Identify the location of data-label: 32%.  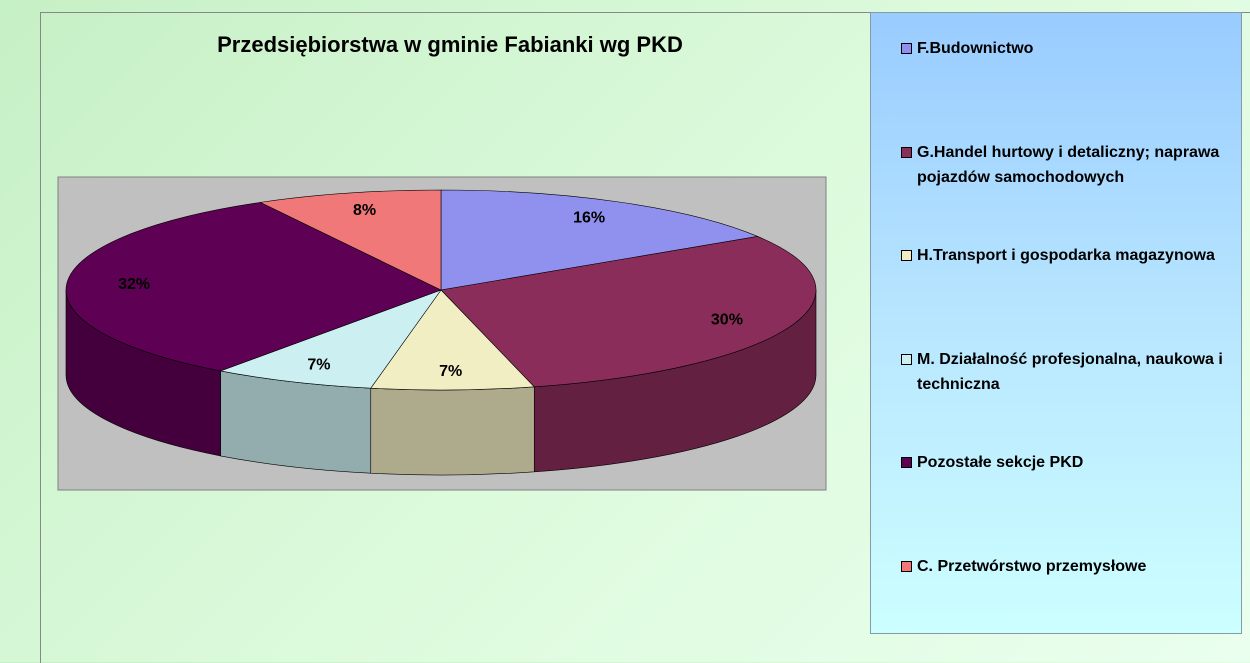
(134, 284).